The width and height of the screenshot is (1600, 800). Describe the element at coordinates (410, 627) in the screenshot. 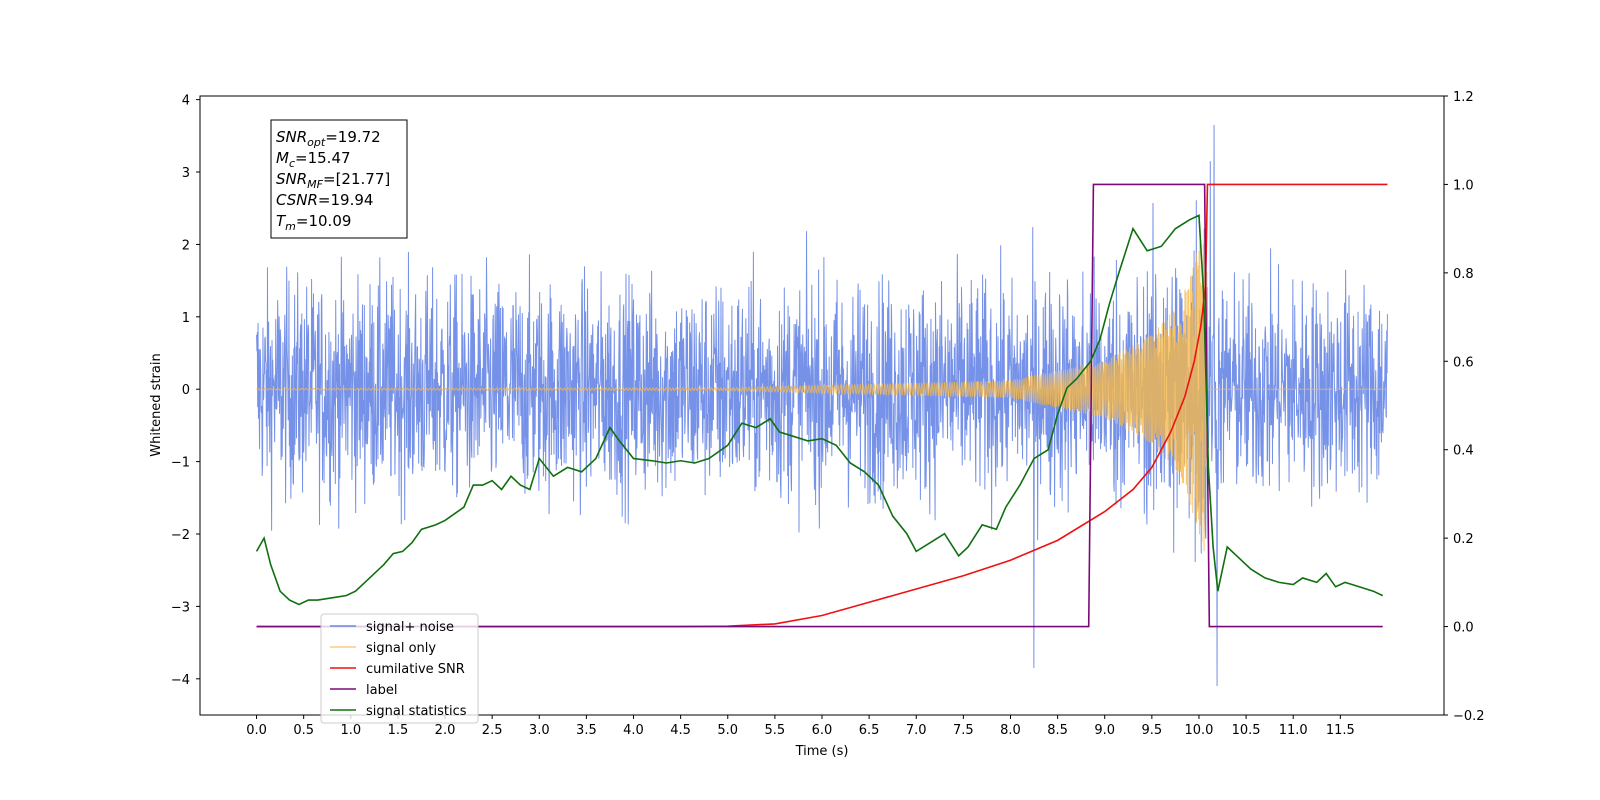

I see `legend-label: signal+ noise` at that location.